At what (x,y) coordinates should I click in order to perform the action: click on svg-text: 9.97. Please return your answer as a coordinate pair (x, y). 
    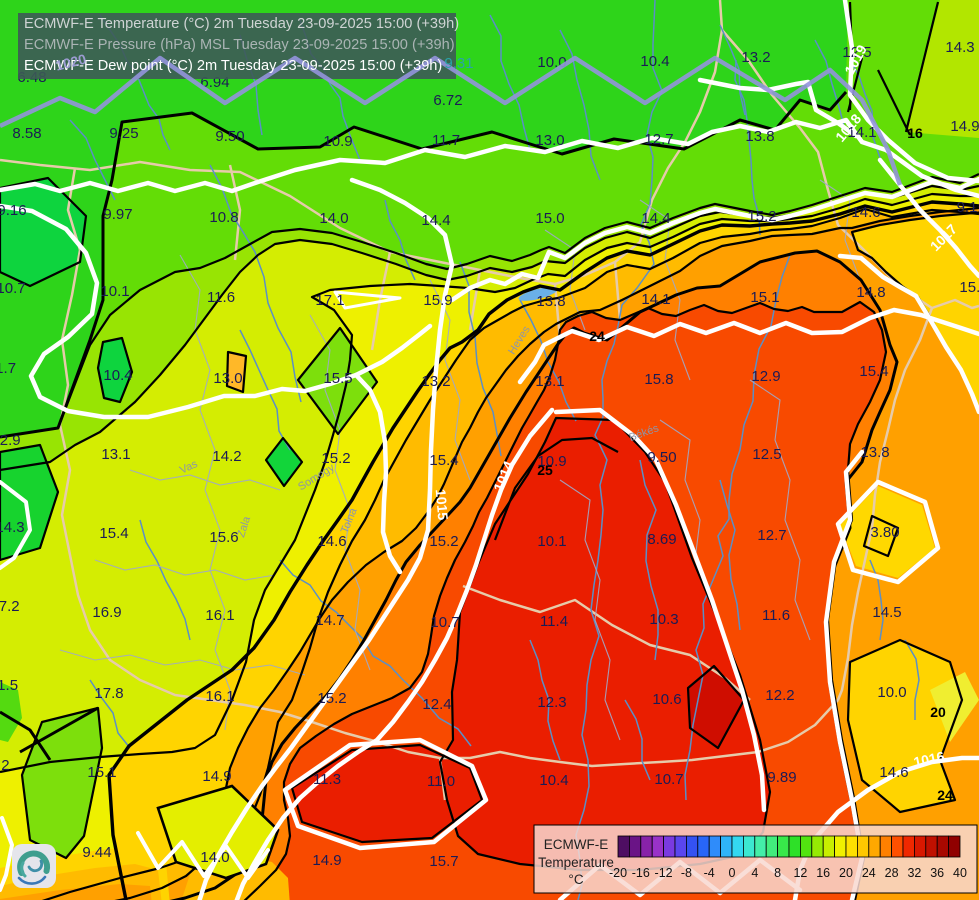
    Looking at the image, I should click on (117, 214).